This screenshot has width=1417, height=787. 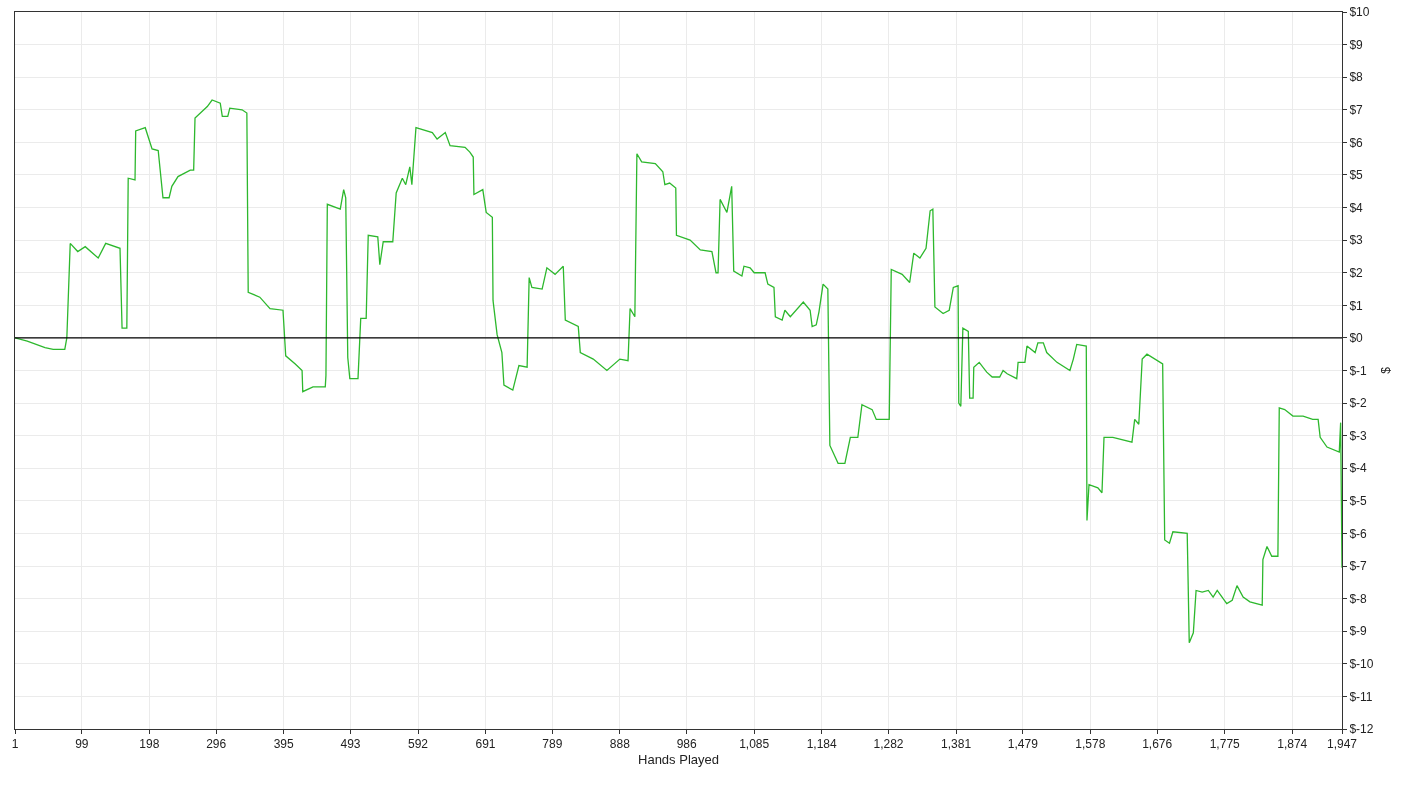 What do you see at coordinates (283, 744) in the screenshot?
I see `x-tick-label: 395` at bounding box center [283, 744].